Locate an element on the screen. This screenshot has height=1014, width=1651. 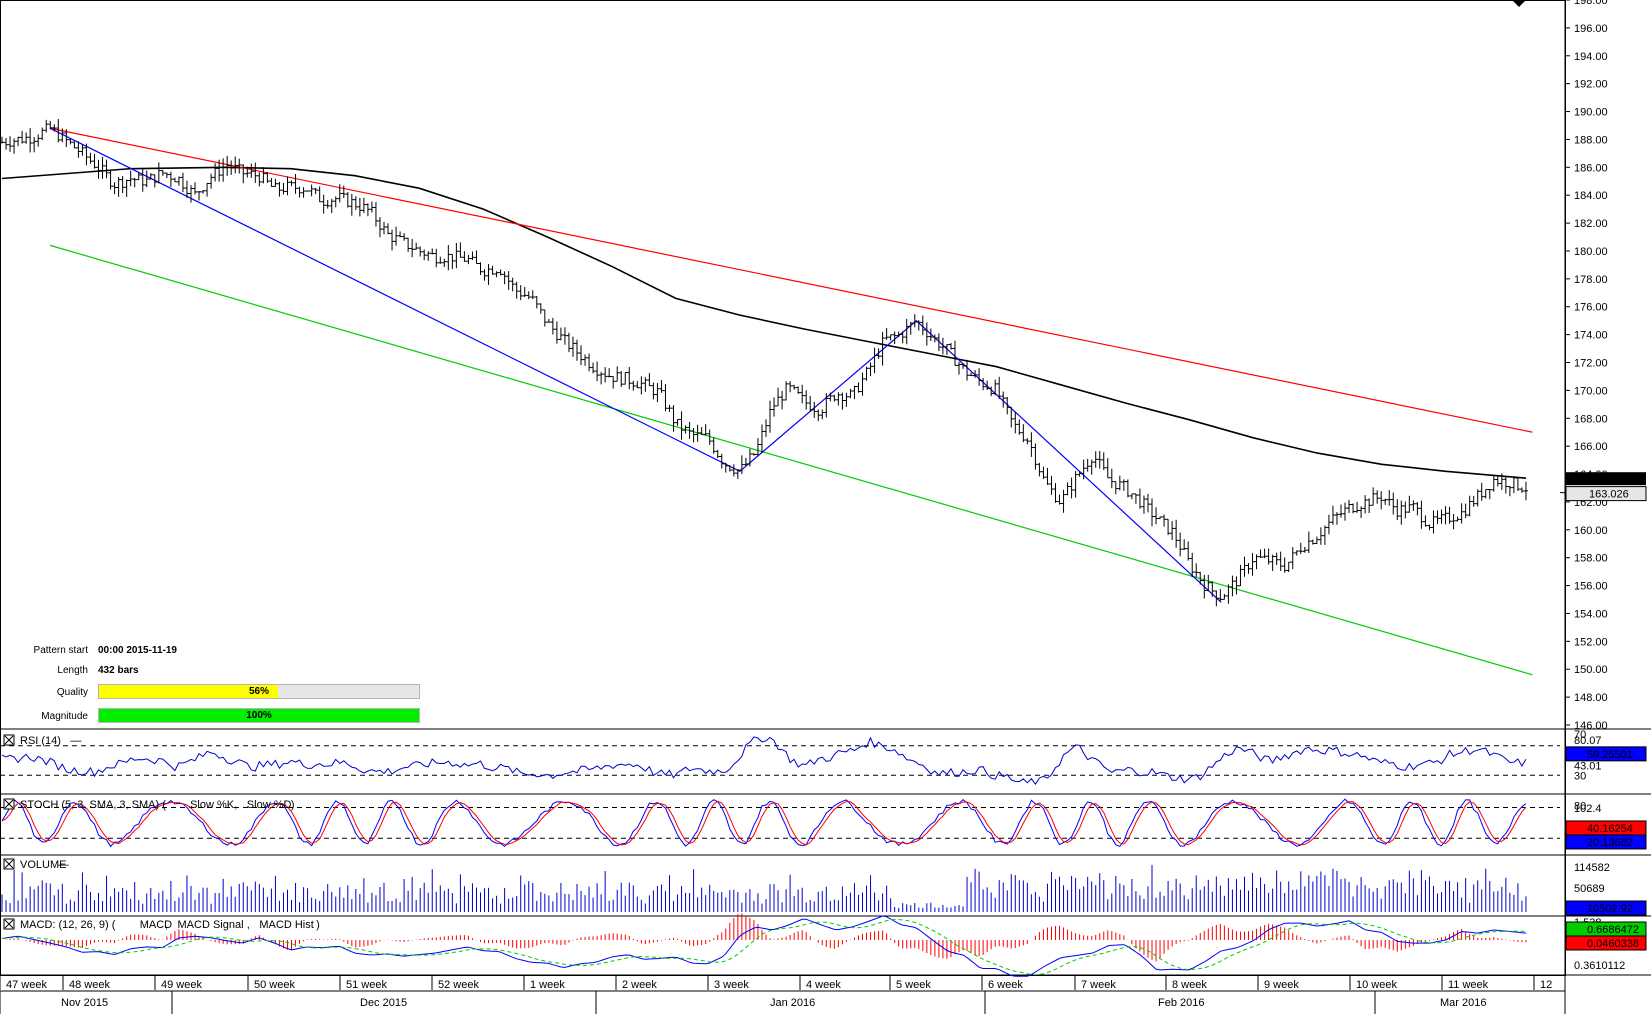
macd-hist-last-value-box is located at coordinates (1606, 943).